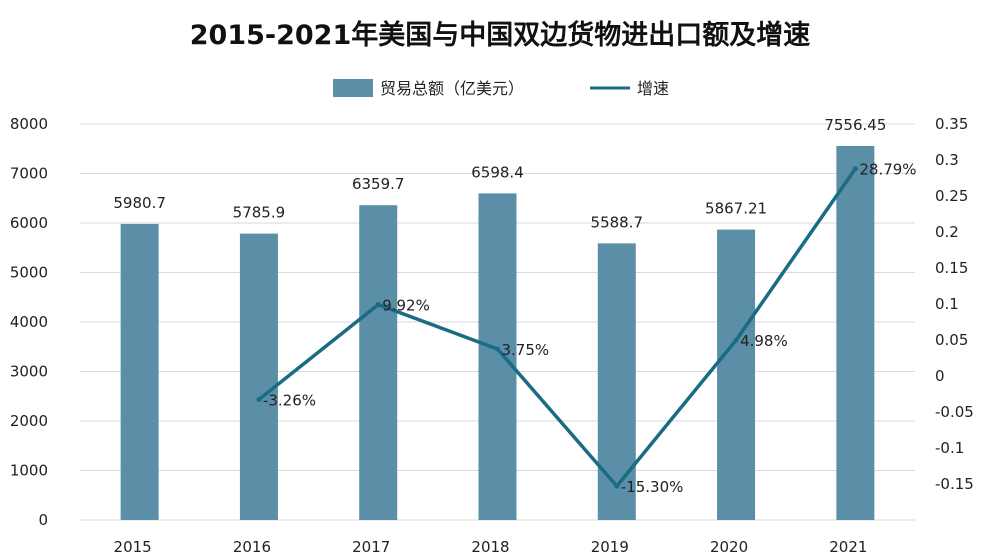 This screenshot has width=1000, height=558. I want to click on x-tick-label: 2018, so click(490, 547).